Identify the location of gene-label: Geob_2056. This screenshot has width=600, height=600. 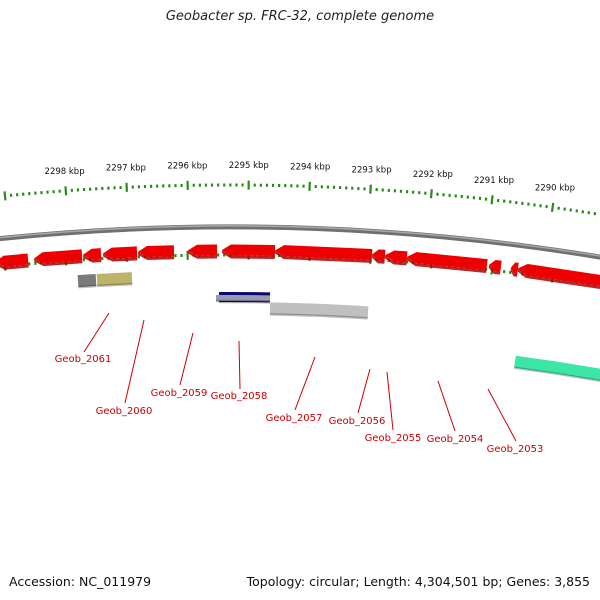
(357, 421).